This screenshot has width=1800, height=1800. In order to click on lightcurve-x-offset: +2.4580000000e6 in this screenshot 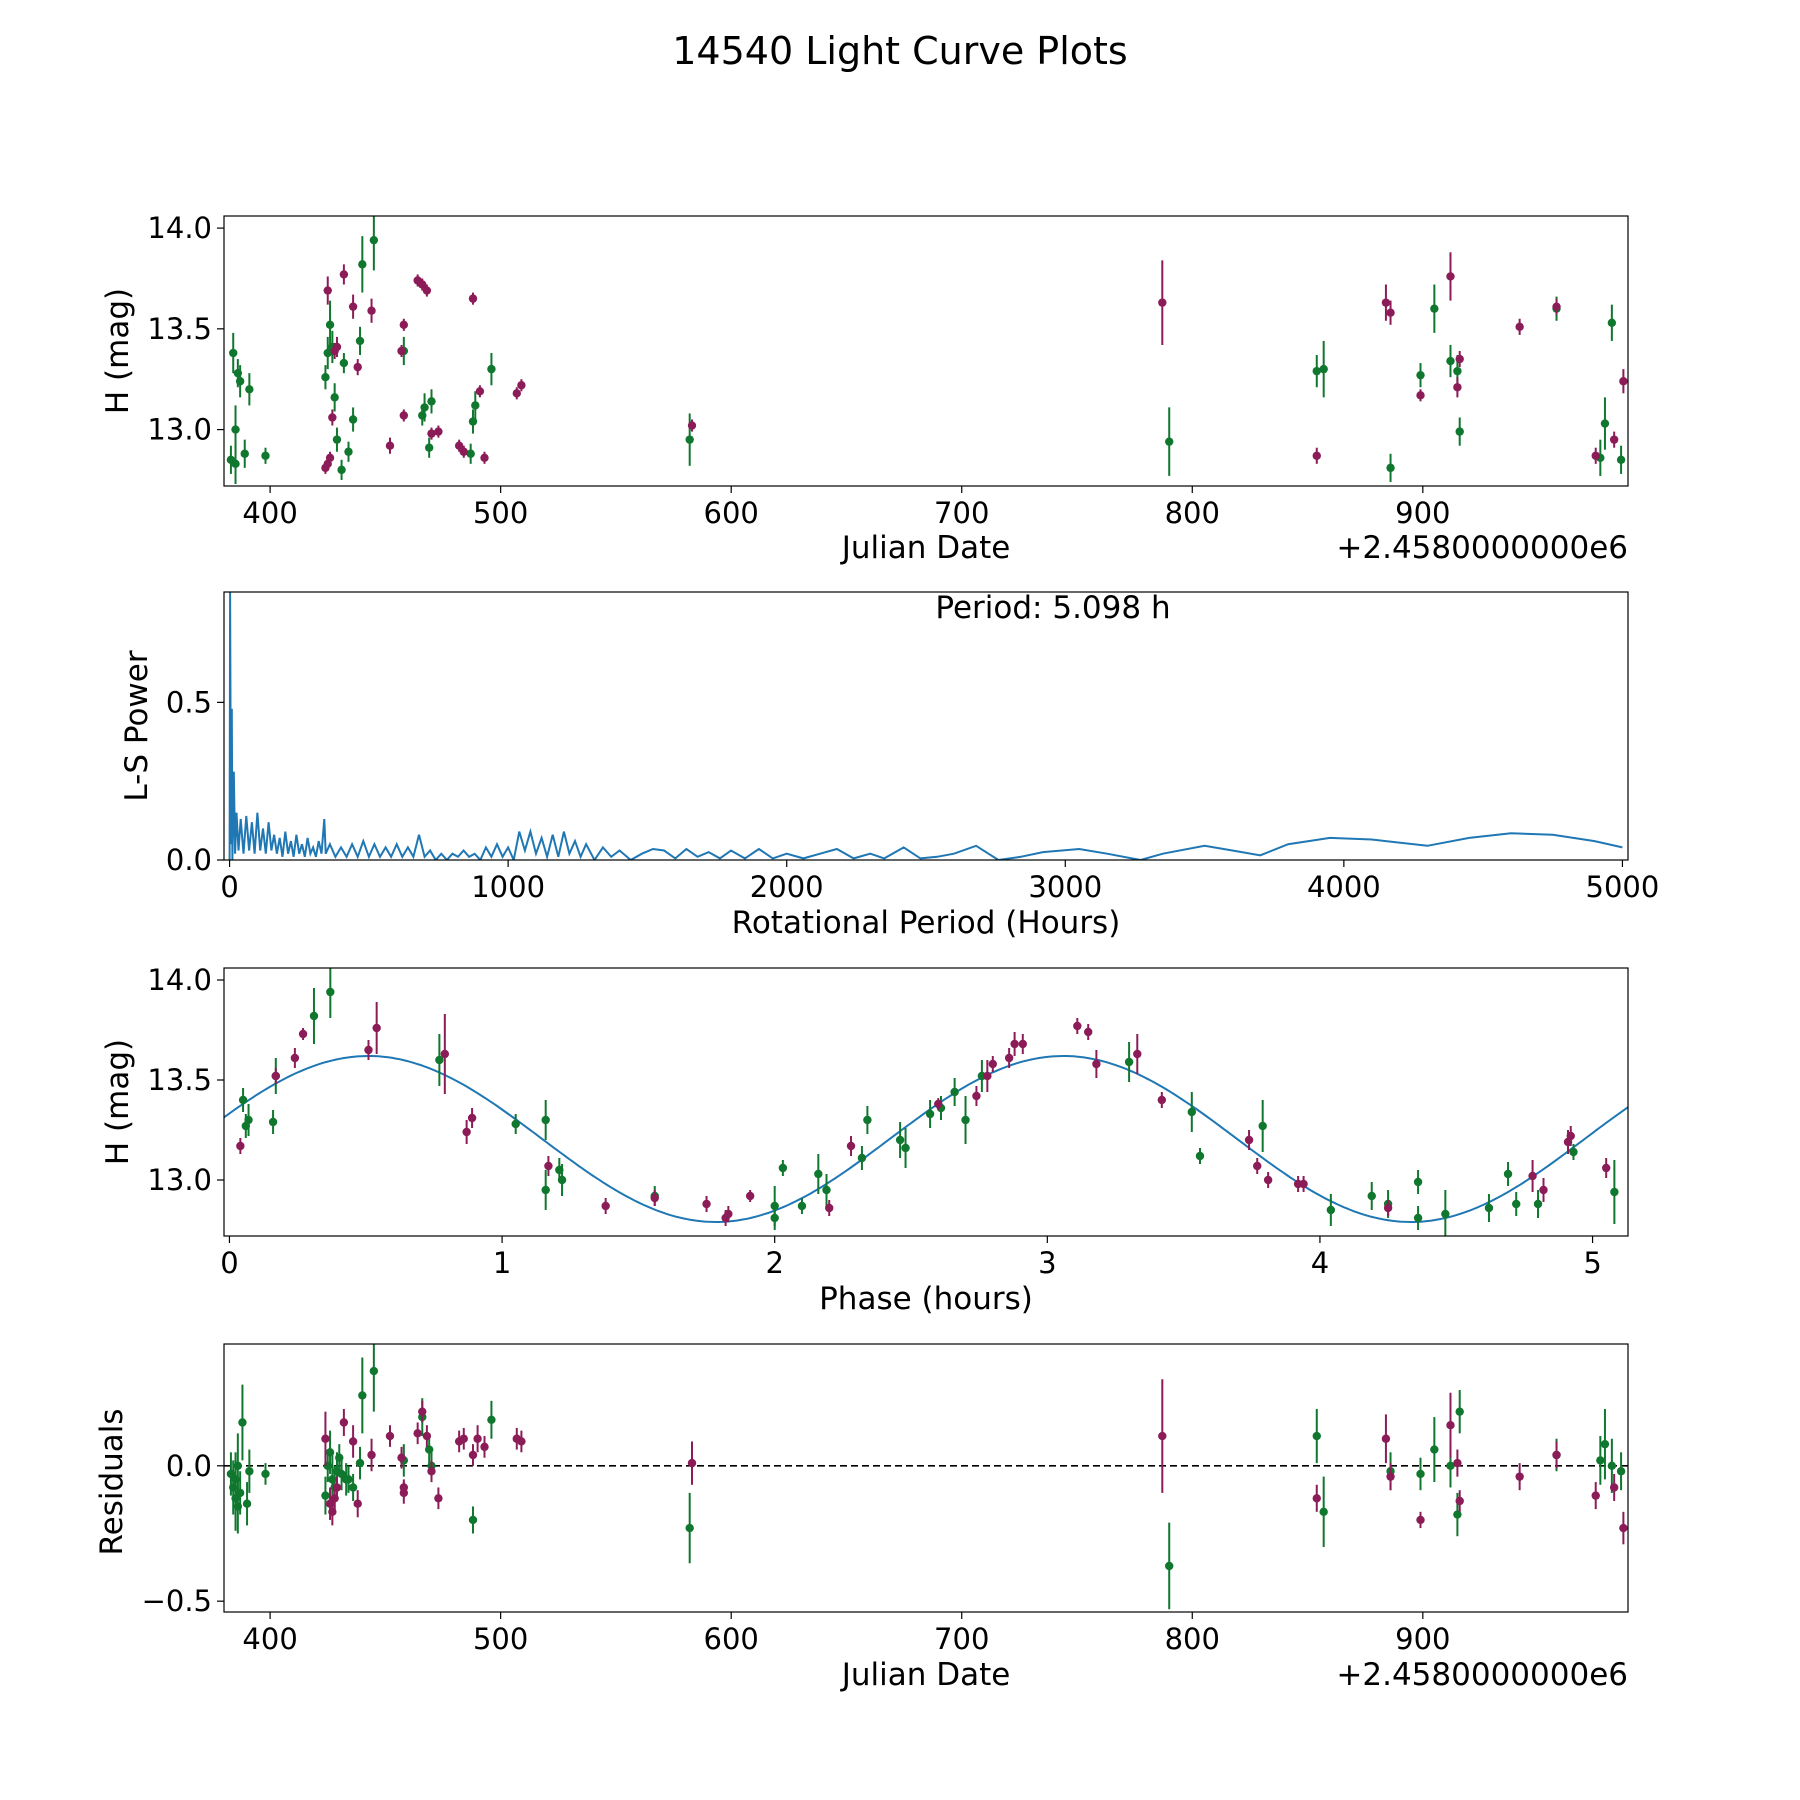, I will do `click(1482, 548)`.